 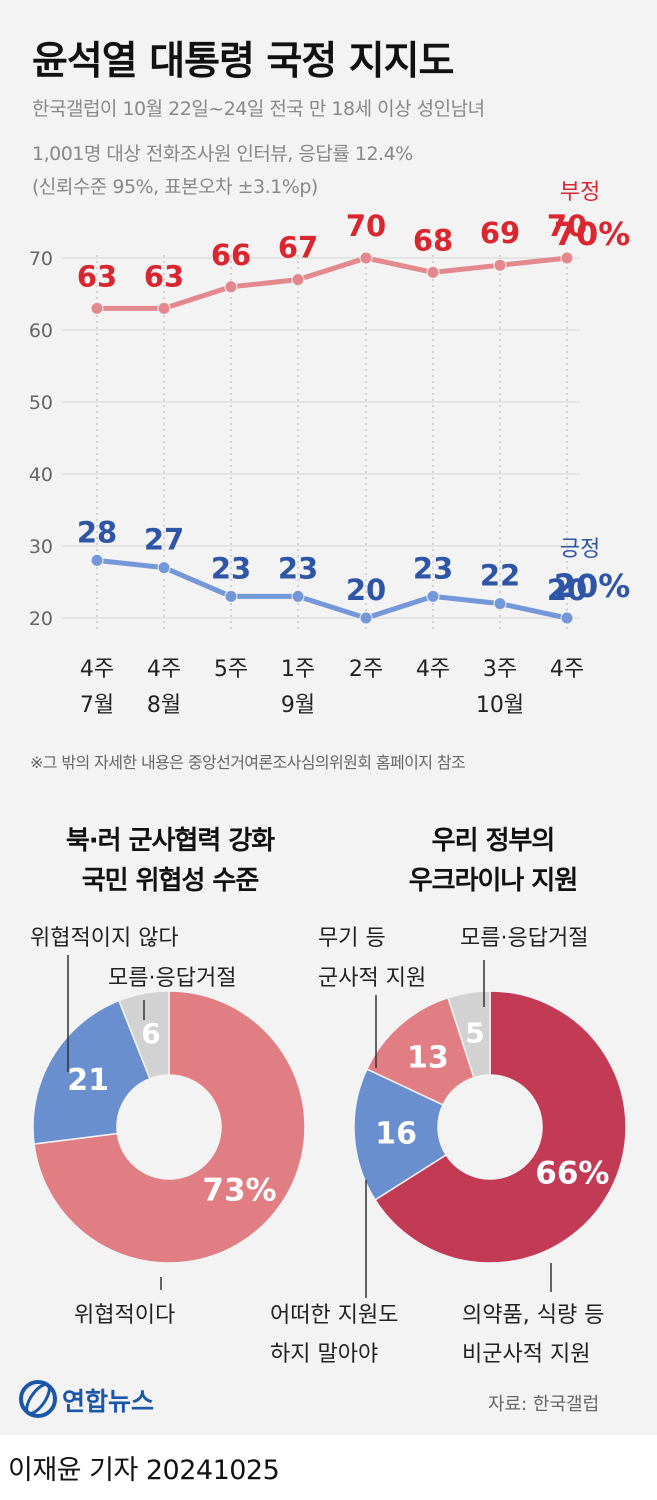 What do you see at coordinates (500, 233) in the screenshot?
I see `data-label: 69` at bounding box center [500, 233].